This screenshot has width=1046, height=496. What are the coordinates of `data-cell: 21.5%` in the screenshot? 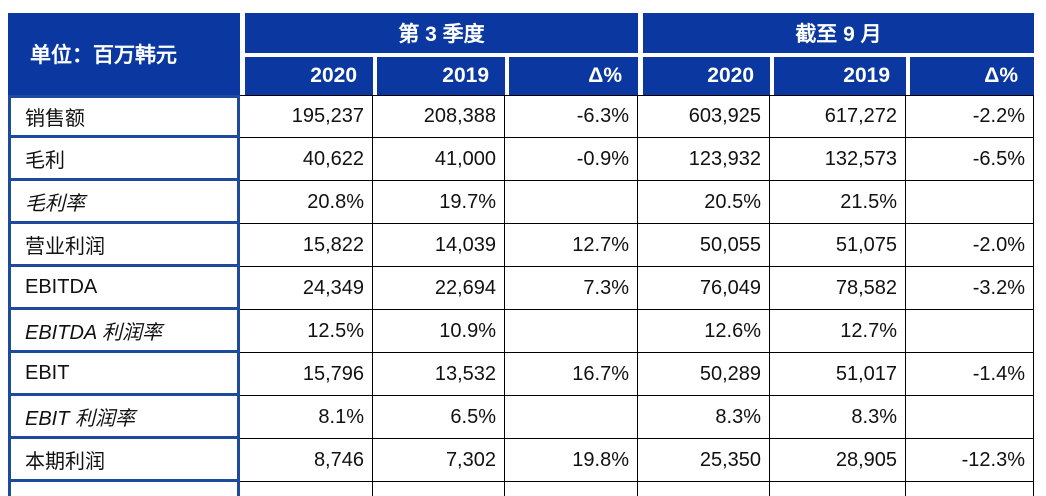 It's located at (838, 202).